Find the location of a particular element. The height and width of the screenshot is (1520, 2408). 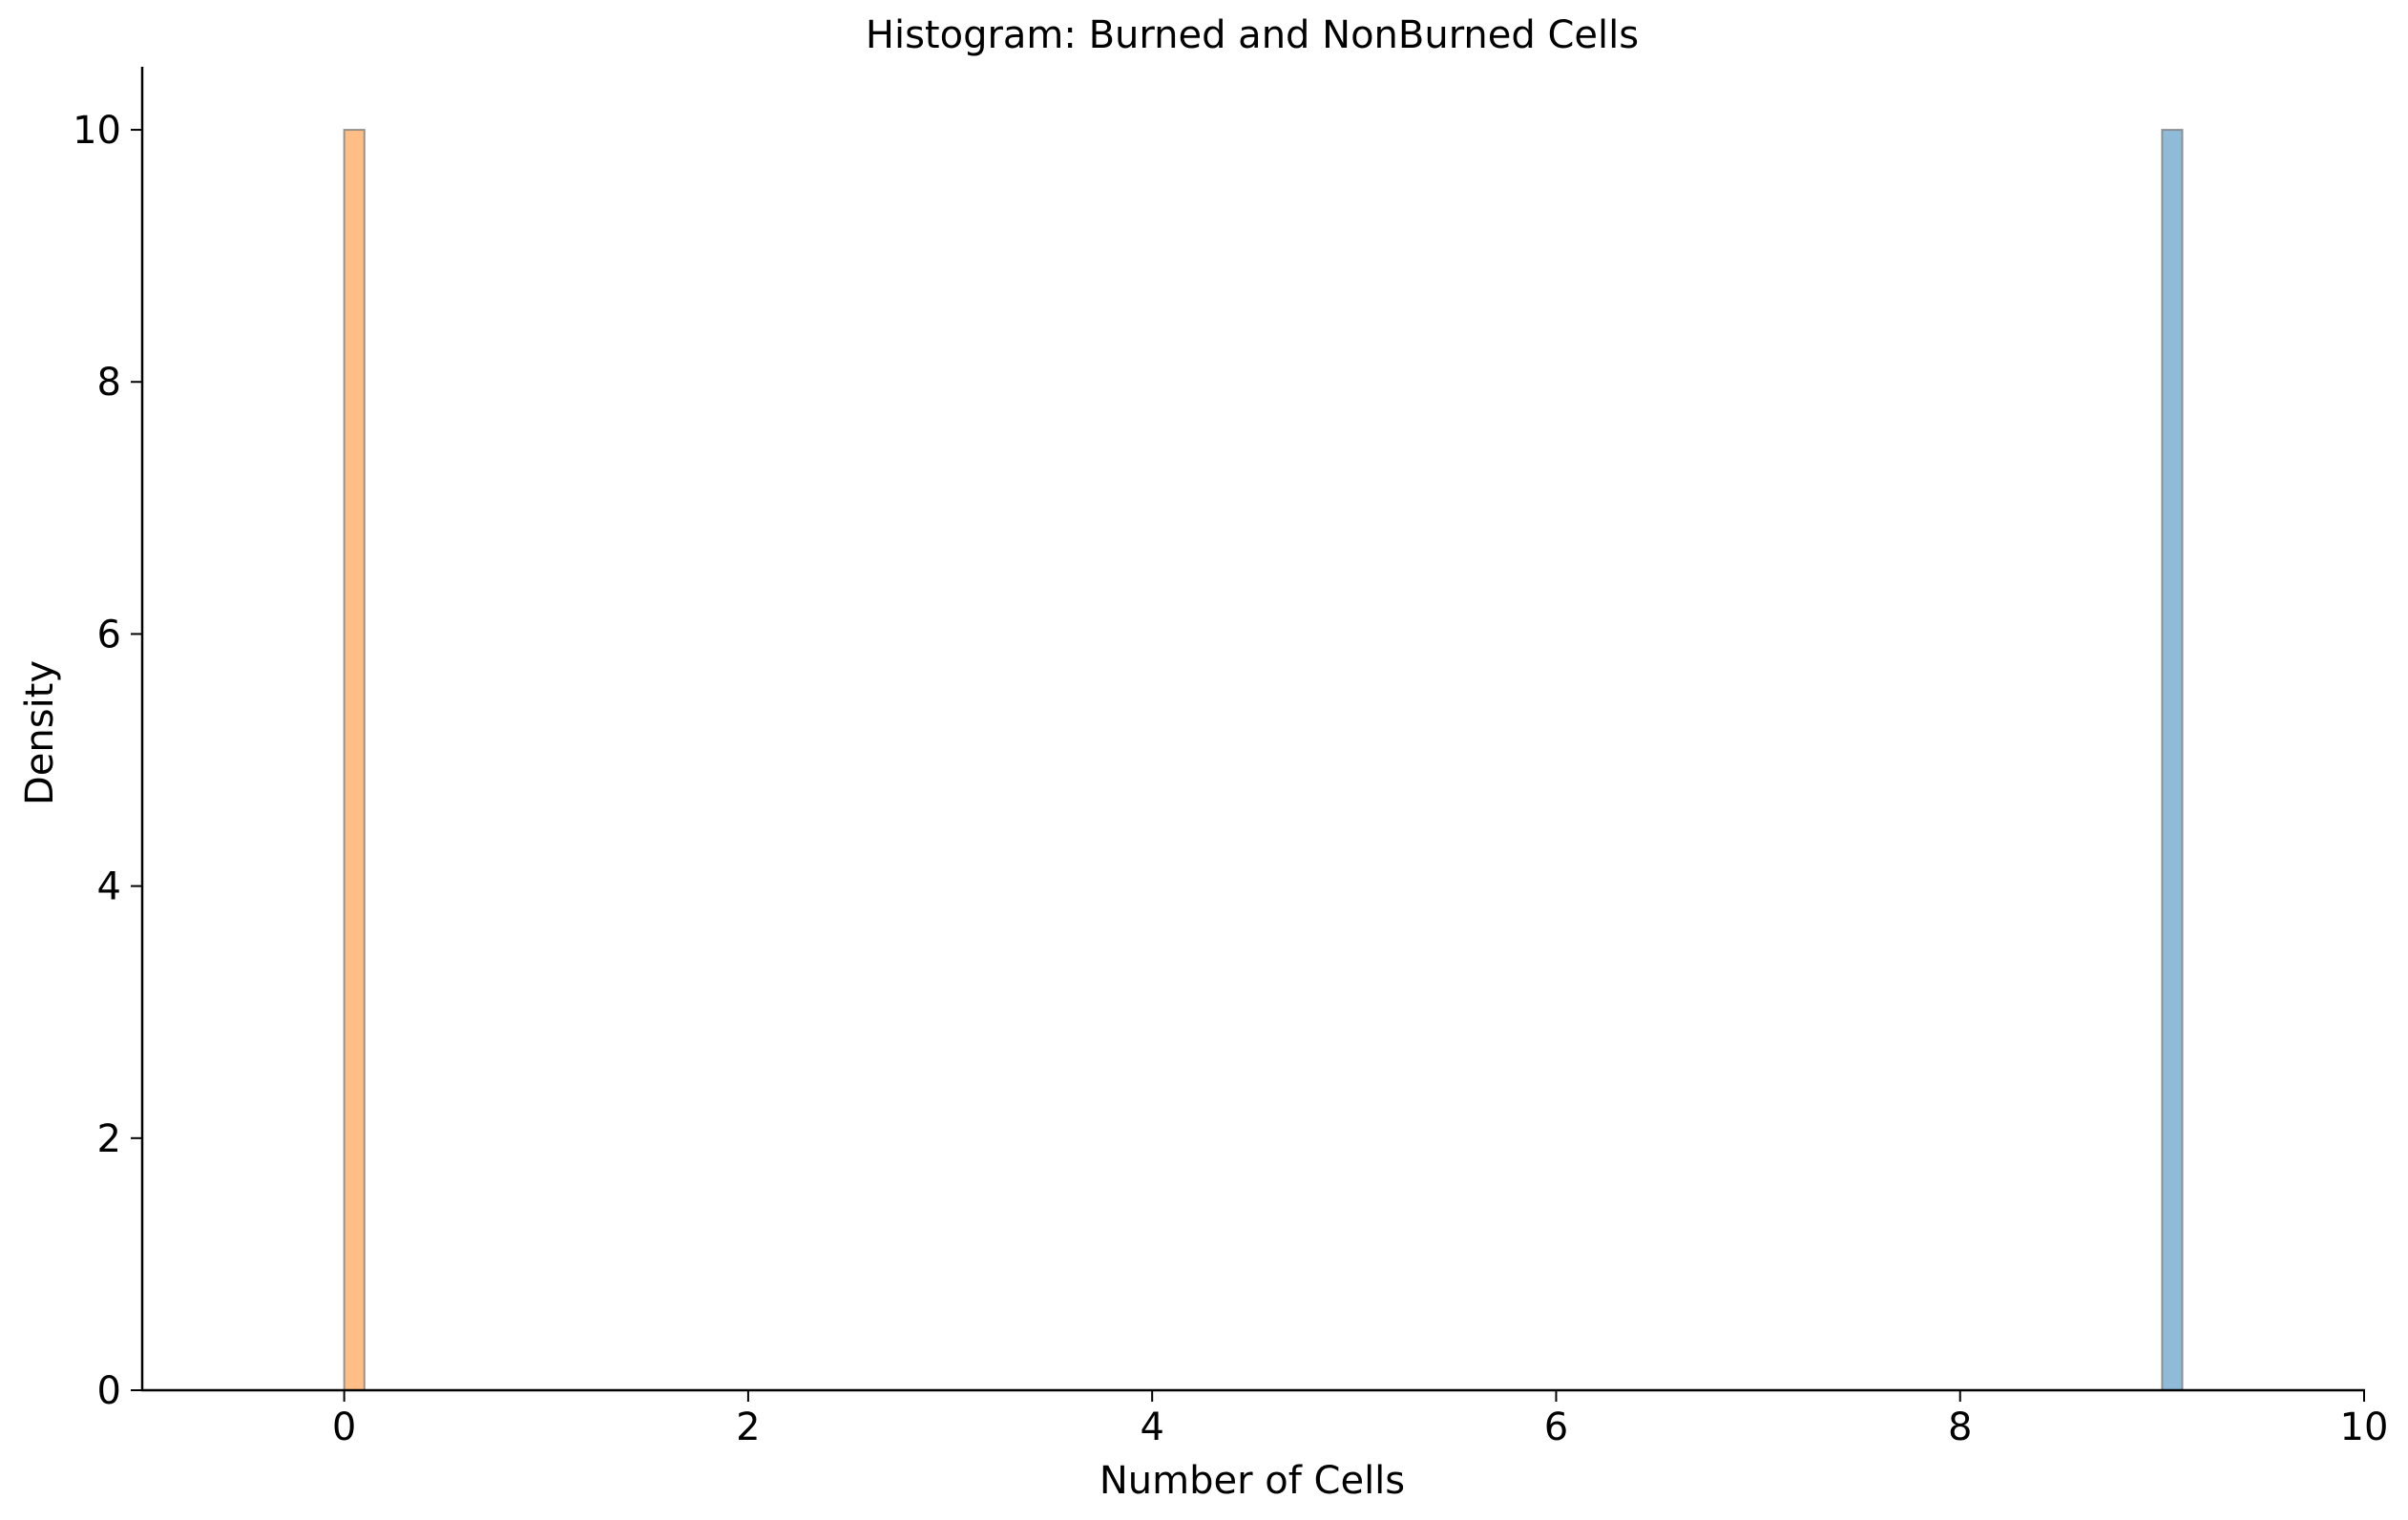

y-tick-label-4: 8 is located at coordinates (109, 383).